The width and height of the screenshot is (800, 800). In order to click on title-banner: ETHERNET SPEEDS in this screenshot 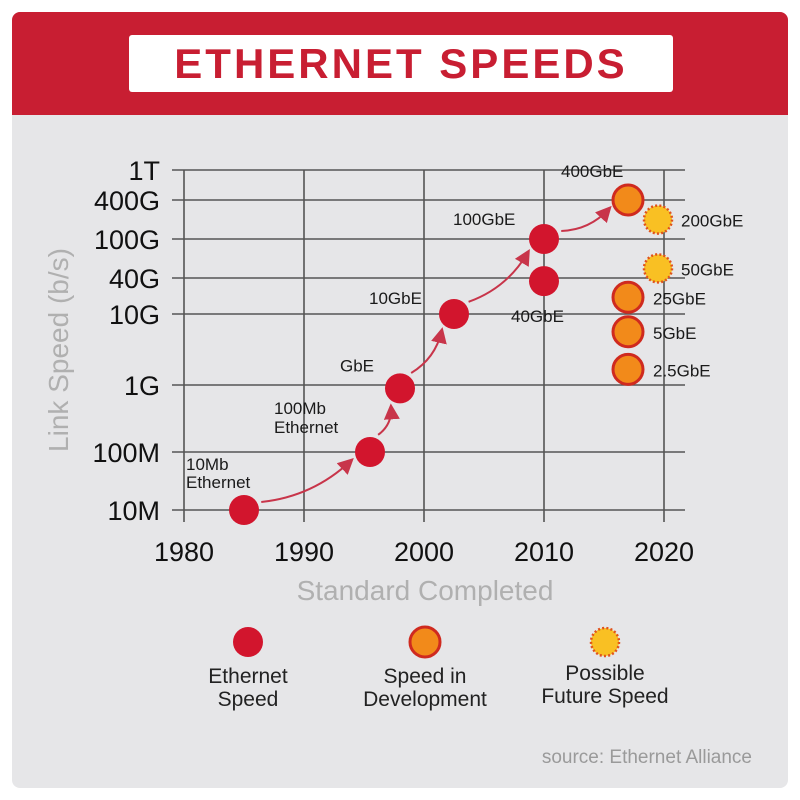, I will do `click(400, 63)`.